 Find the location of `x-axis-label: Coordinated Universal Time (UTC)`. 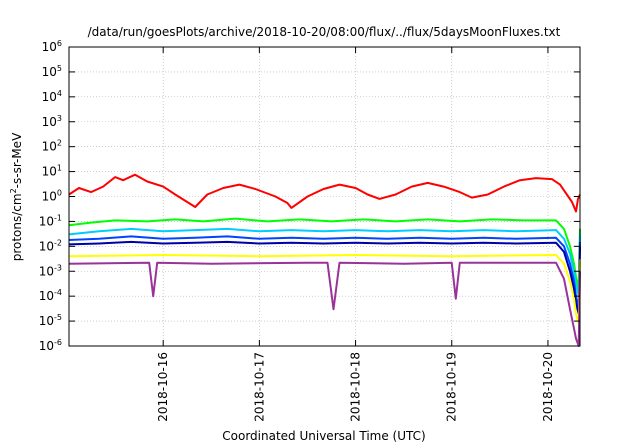

x-axis-label: Coordinated Universal Time (UTC) is located at coordinates (323, 436).